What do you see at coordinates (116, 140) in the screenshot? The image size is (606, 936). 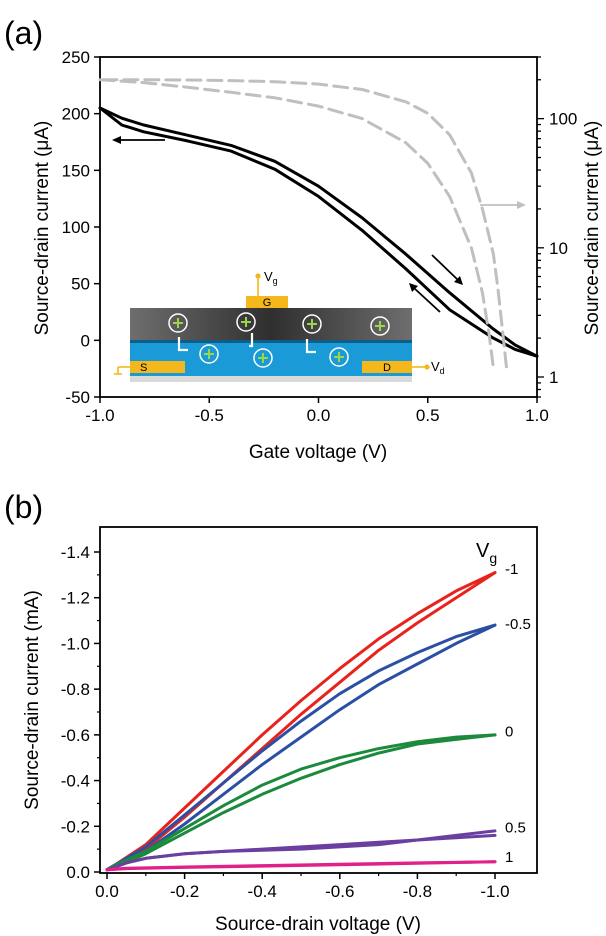 I see `left-axis-arrowhead` at bounding box center [116, 140].